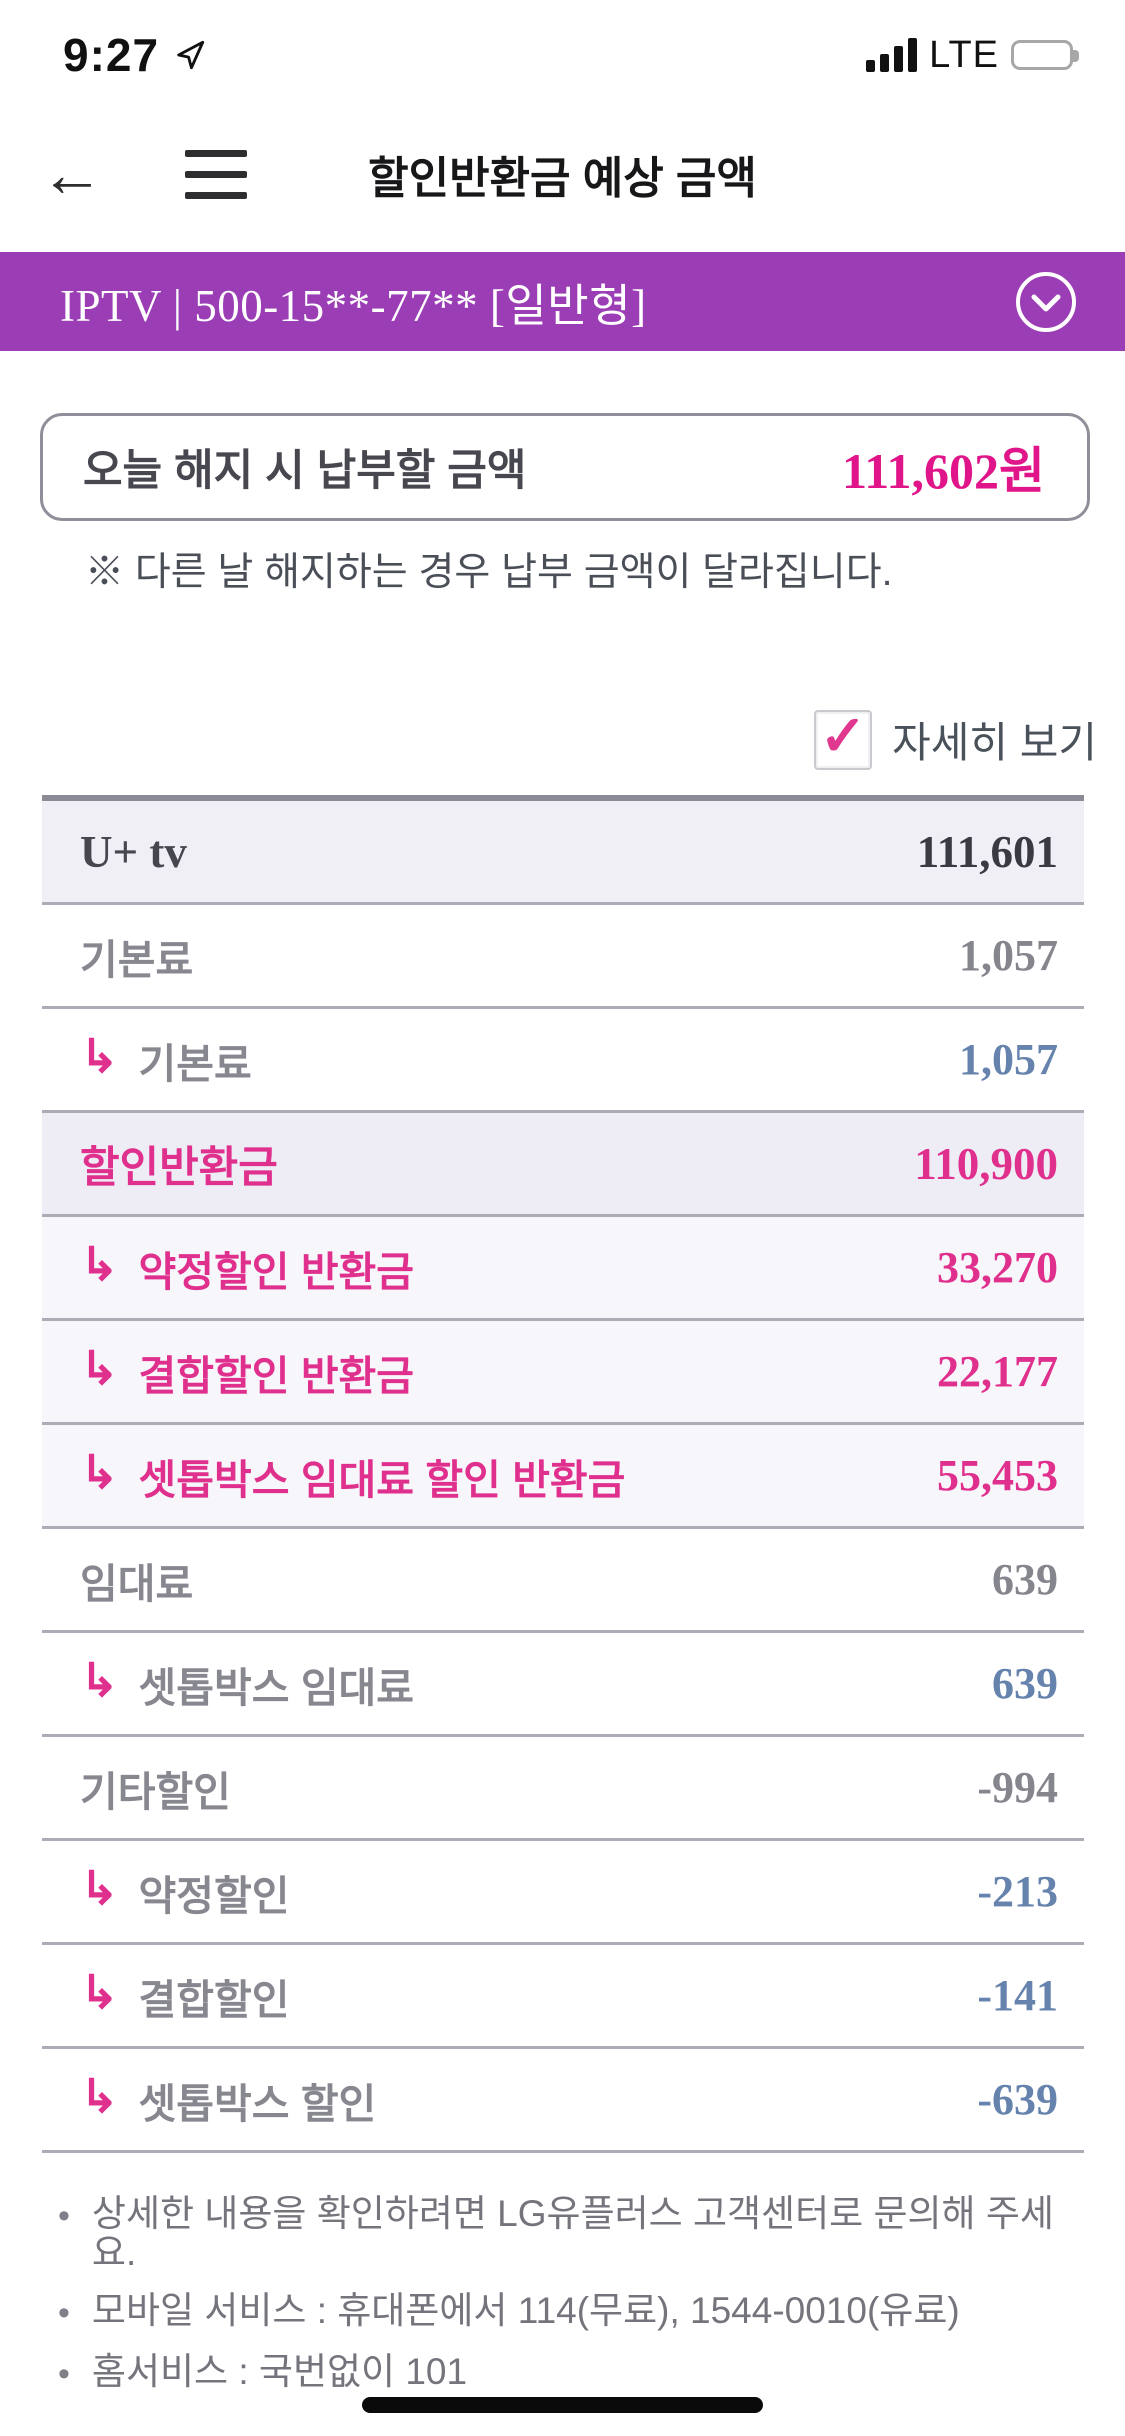  I want to click on fee-row-label: 셋톱박스 할인, so click(257, 2103).